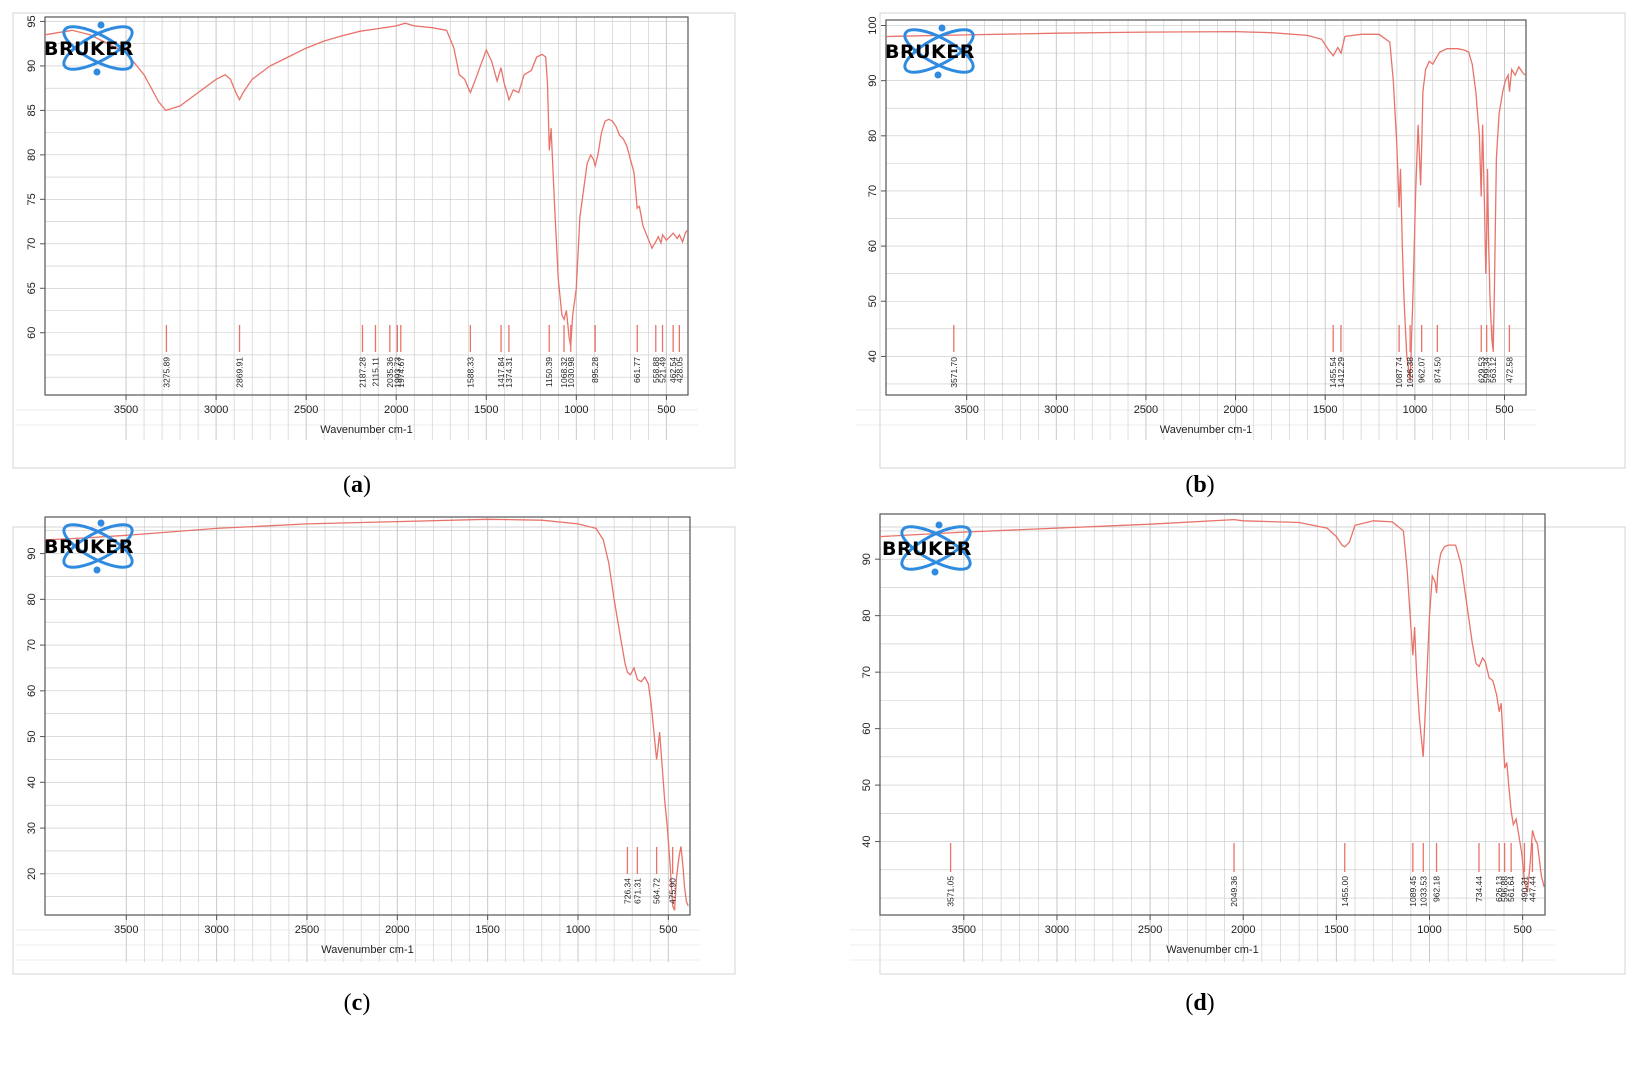  What do you see at coordinates (679, 370) in the screenshot?
I see `peak-label: 428.05` at bounding box center [679, 370].